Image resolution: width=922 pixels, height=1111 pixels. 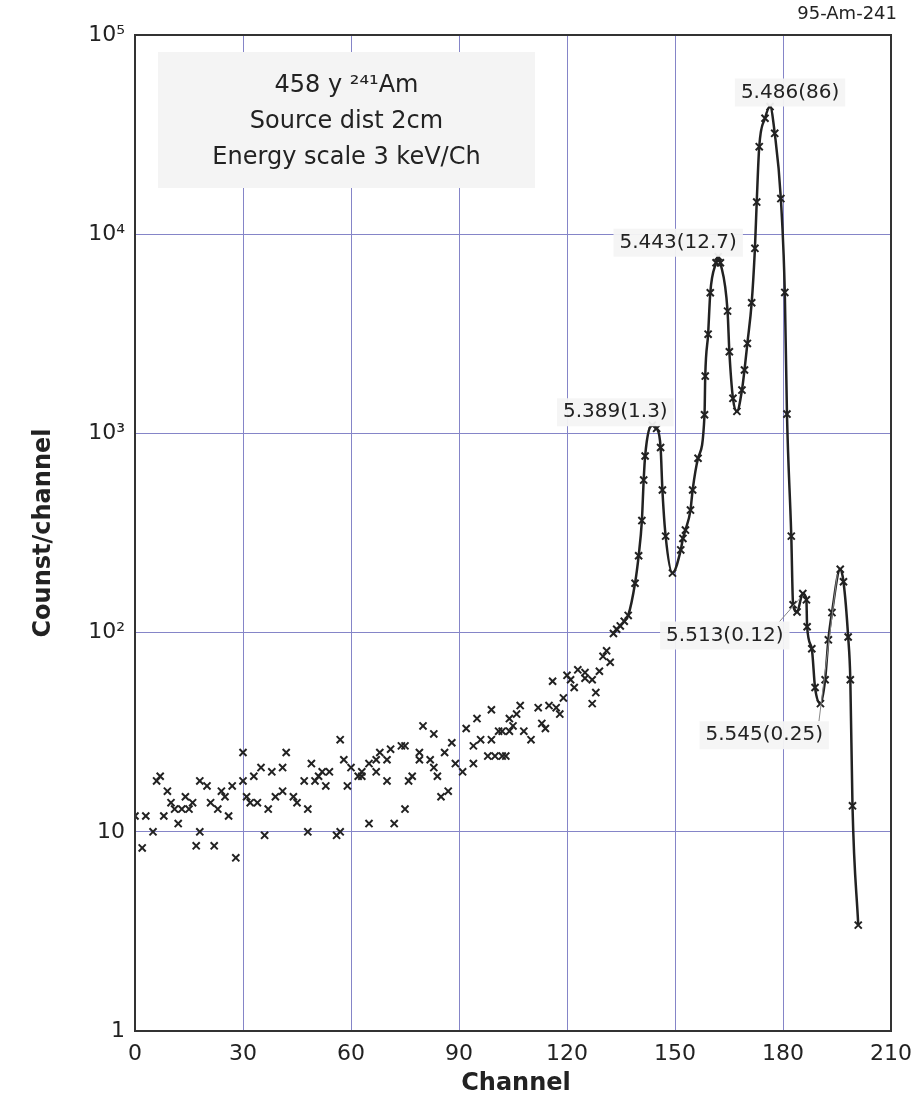 What do you see at coordinates (106, 631) in the screenshot?
I see `y-tick-label: 10²` at bounding box center [106, 631].